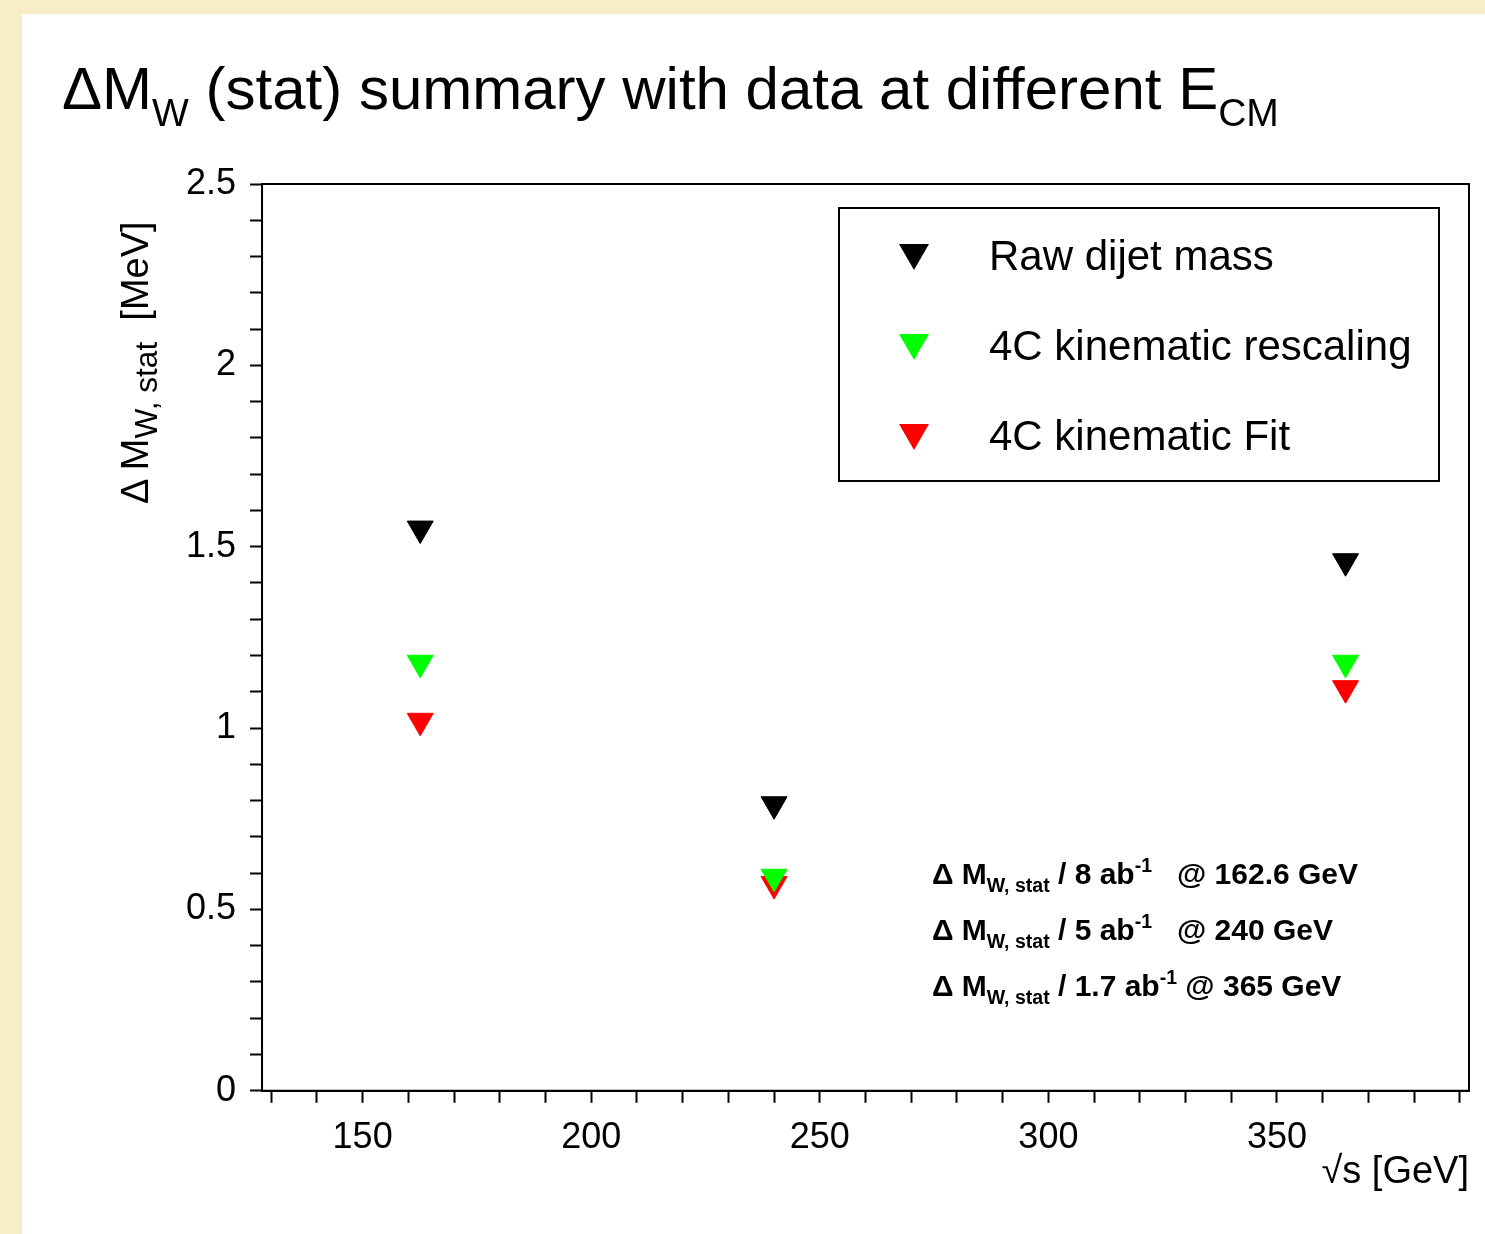  What do you see at coordinates (226, 363) in the screenshot?
I see `y-tick-label: 2` at bounding box center [226, 363].